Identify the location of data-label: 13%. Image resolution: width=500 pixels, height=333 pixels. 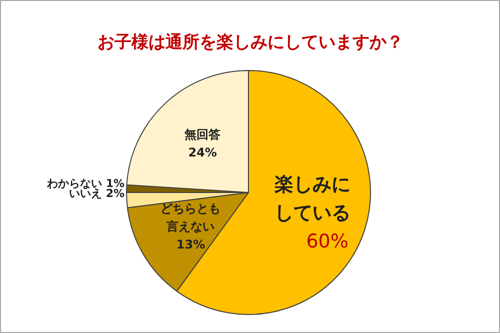
(191, 245).